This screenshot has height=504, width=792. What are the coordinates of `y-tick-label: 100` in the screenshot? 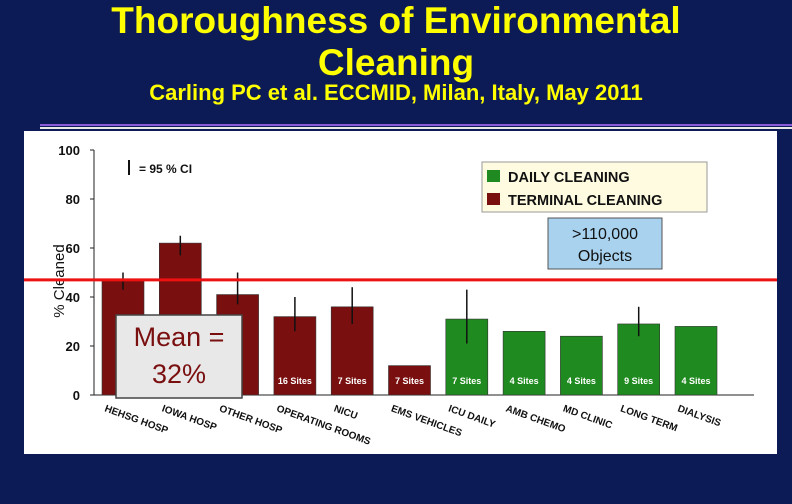 It's located at (69, 150).